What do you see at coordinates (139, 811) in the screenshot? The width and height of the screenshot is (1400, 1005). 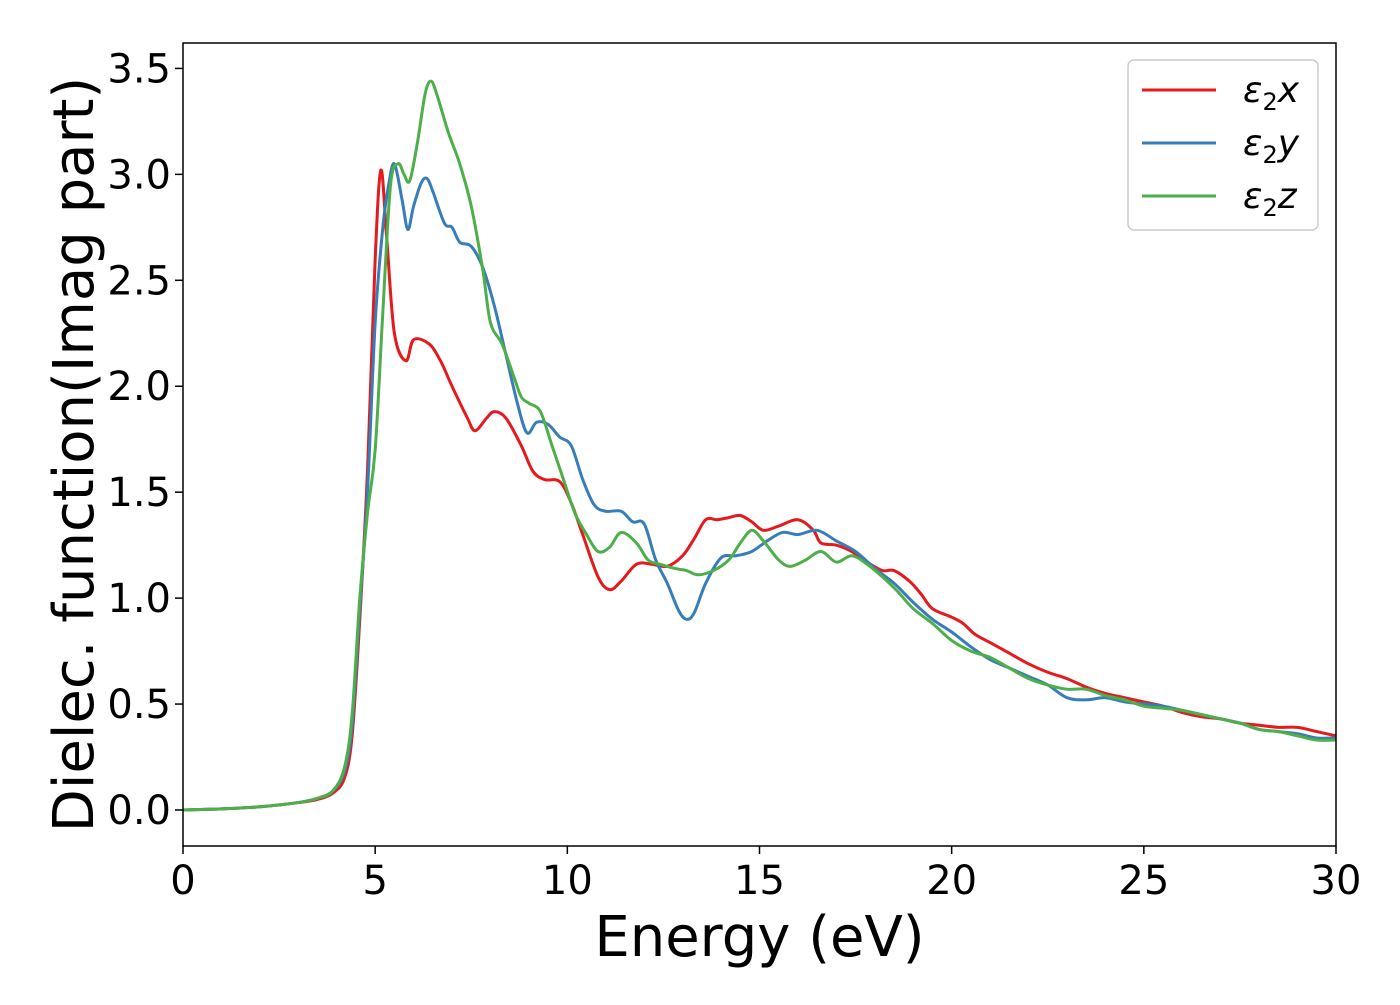 I see `y-tick-label: 0.0` at bounding box center [139, 811].